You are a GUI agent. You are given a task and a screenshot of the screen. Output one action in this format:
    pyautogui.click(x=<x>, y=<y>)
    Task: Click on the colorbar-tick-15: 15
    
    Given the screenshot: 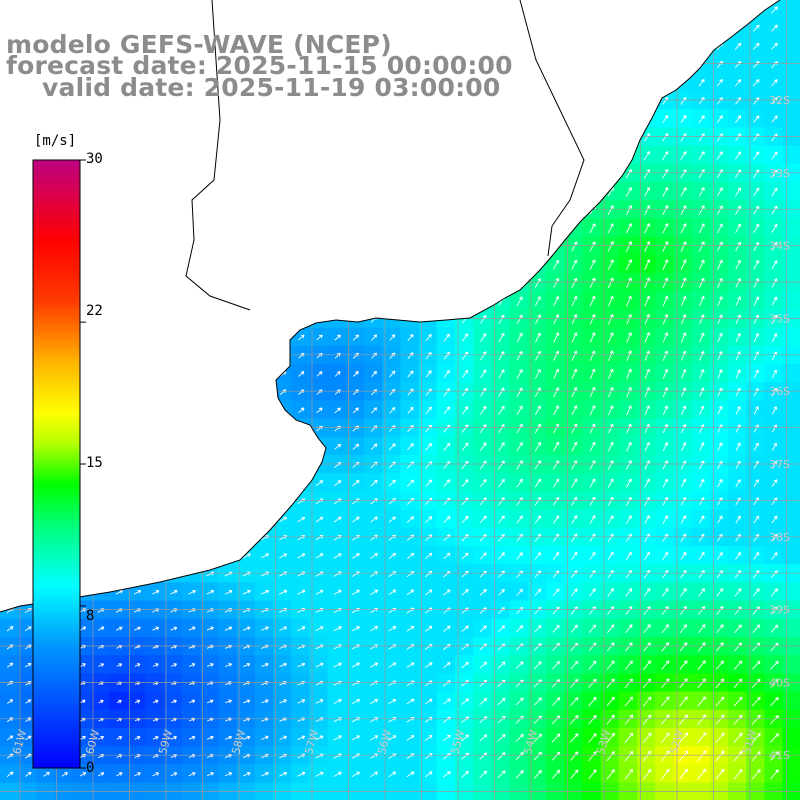 What is the action you would take?
    pyautogui.click(x=94, y=463)
    